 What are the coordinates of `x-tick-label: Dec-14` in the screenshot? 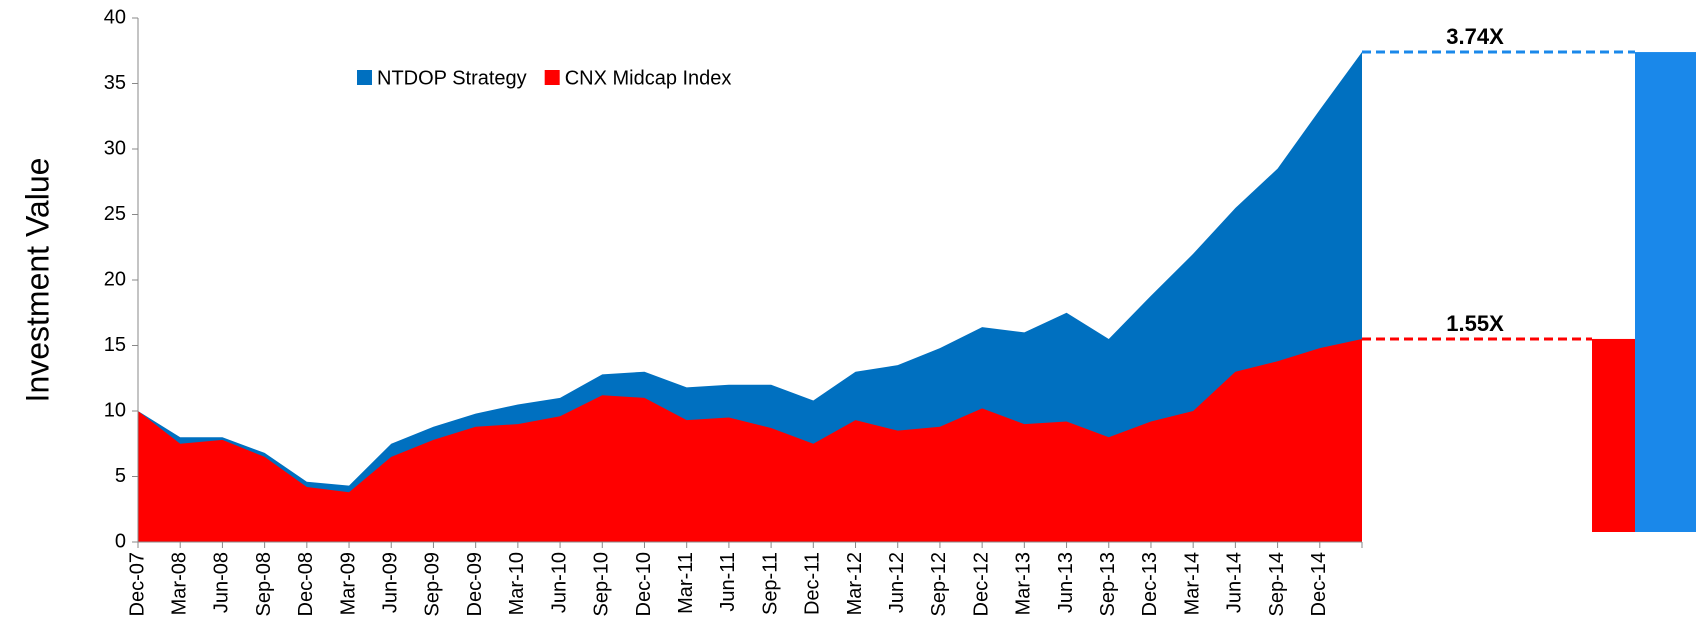 It's located at (1319, 584).